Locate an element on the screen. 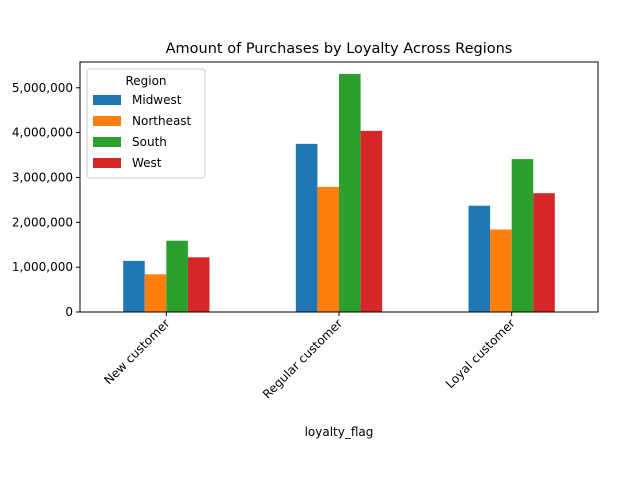 The width and height of the screenshot is (640, 484). legend-swatch-south is located at coordinates (107, 142).